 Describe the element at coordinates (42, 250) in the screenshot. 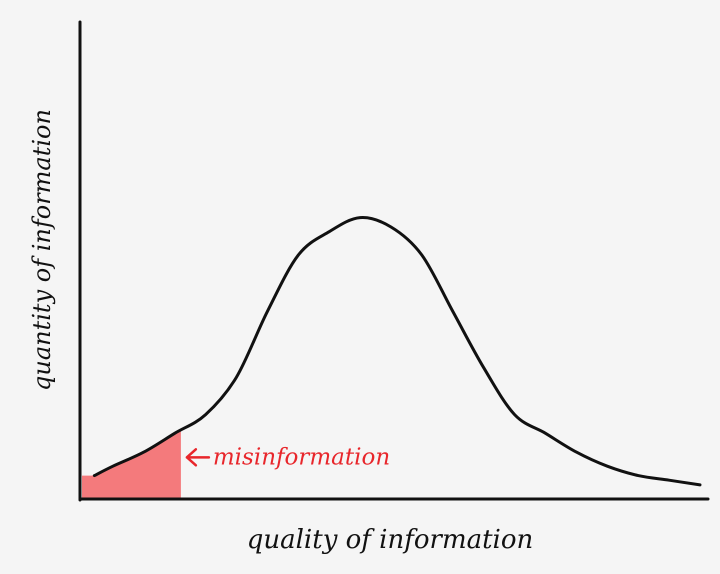

I see `y-axis-label: quantity of information` at that location.